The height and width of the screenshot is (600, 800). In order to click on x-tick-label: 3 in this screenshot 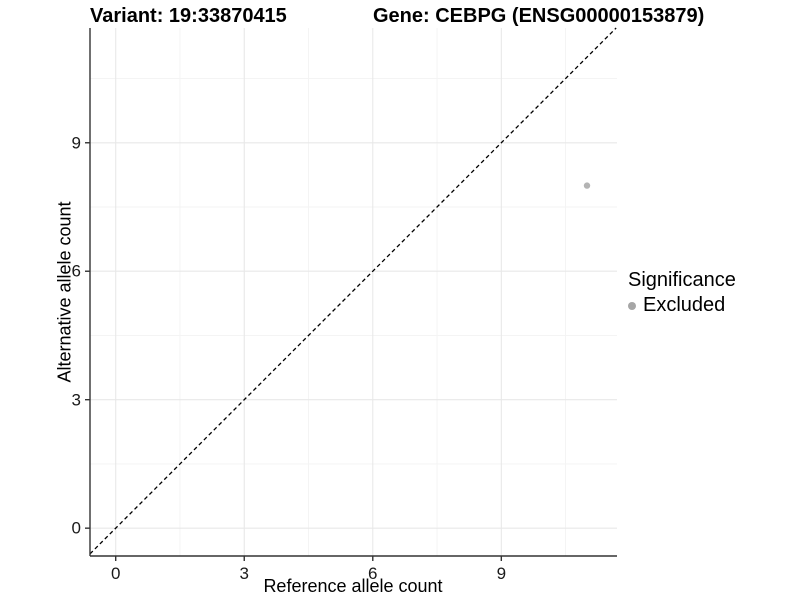, I will do `click(244, 573)`.